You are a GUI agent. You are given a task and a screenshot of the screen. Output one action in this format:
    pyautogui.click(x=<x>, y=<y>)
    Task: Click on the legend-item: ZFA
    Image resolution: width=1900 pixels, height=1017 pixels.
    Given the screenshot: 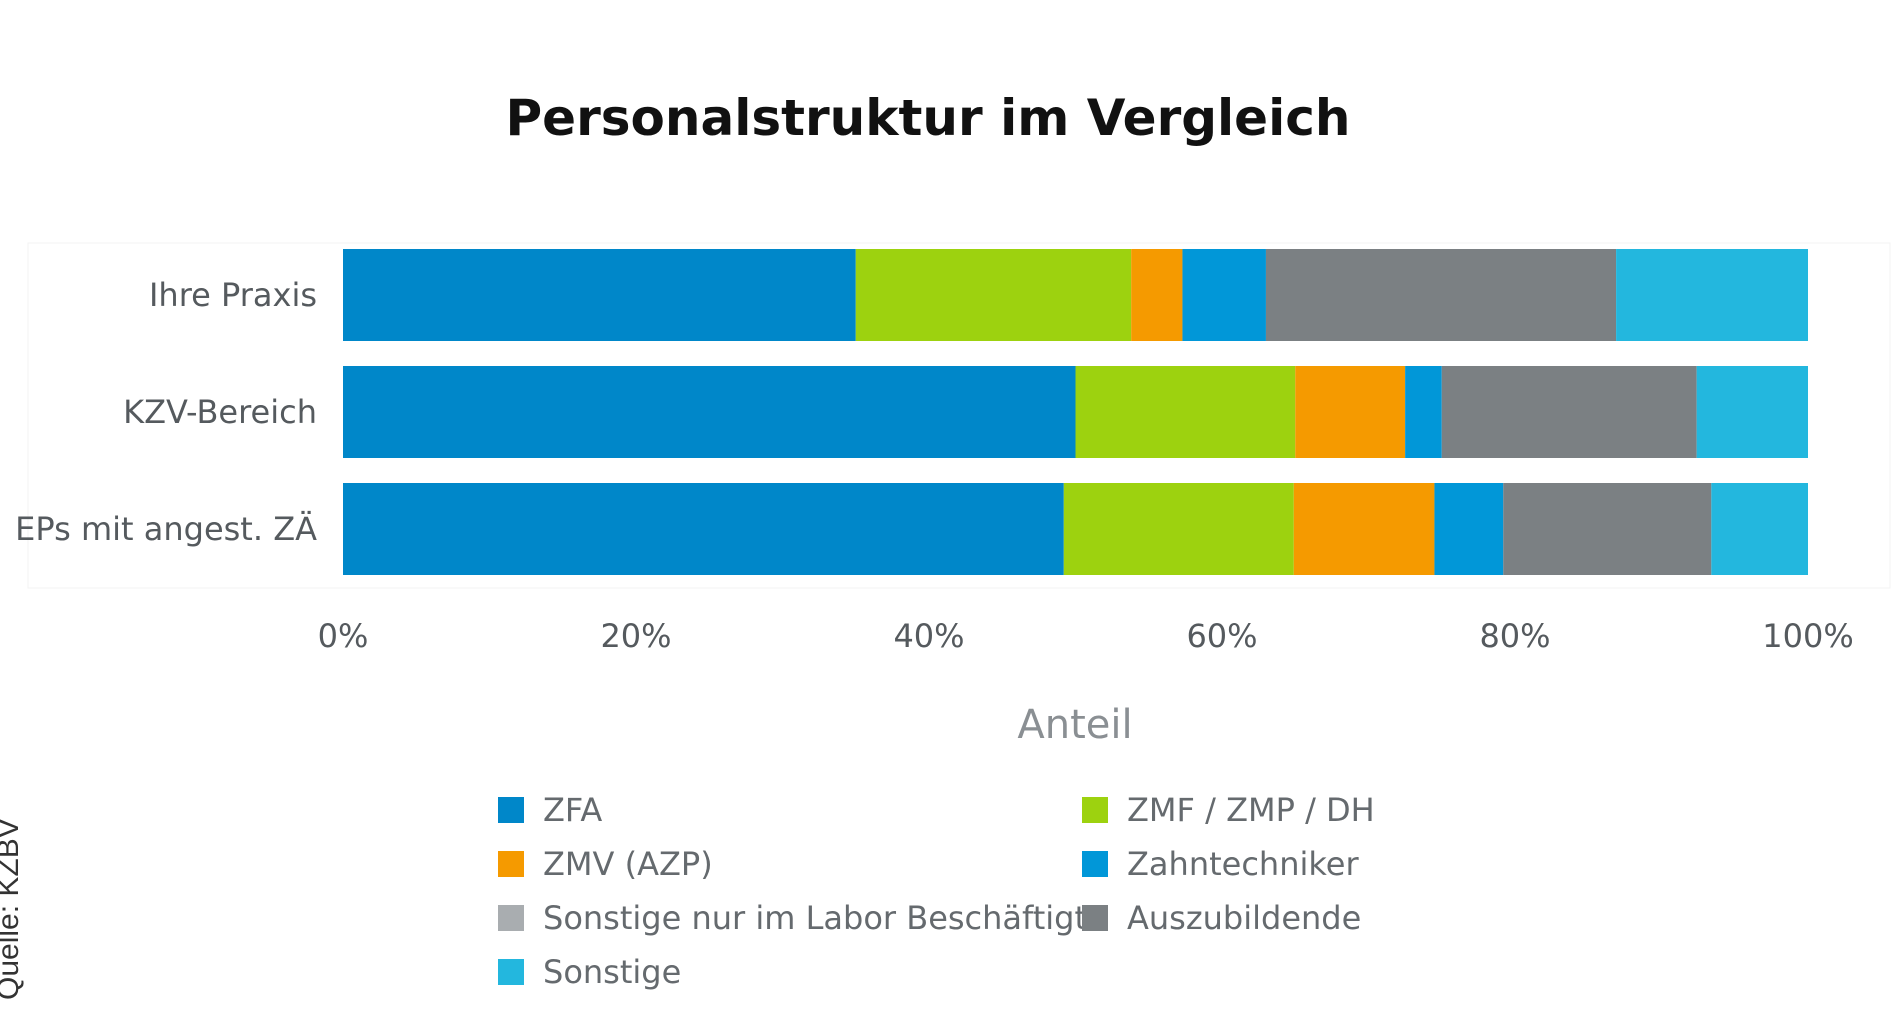 What is the action you would take?
    pyautogui.click(x=550, y=810)
    